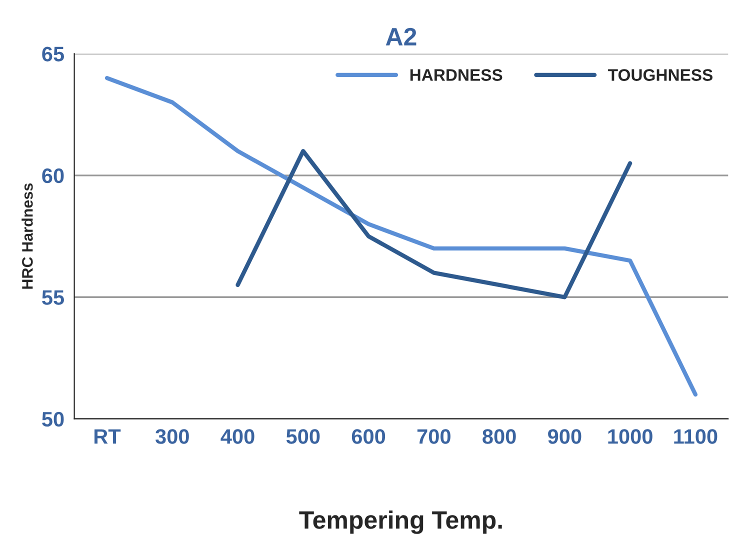 The width and height of the screenshot is (743, 537). I want to click on x-tick-label: 800, so click(499, 436).